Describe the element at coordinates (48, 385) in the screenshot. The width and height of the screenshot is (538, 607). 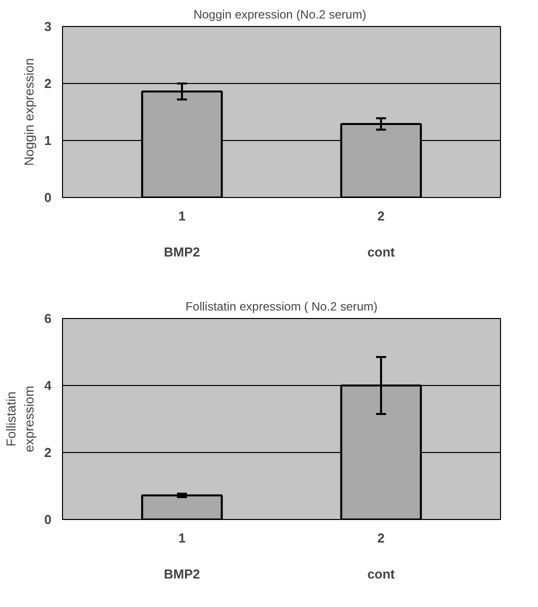
I see `y-tick-label: 4` at that location.